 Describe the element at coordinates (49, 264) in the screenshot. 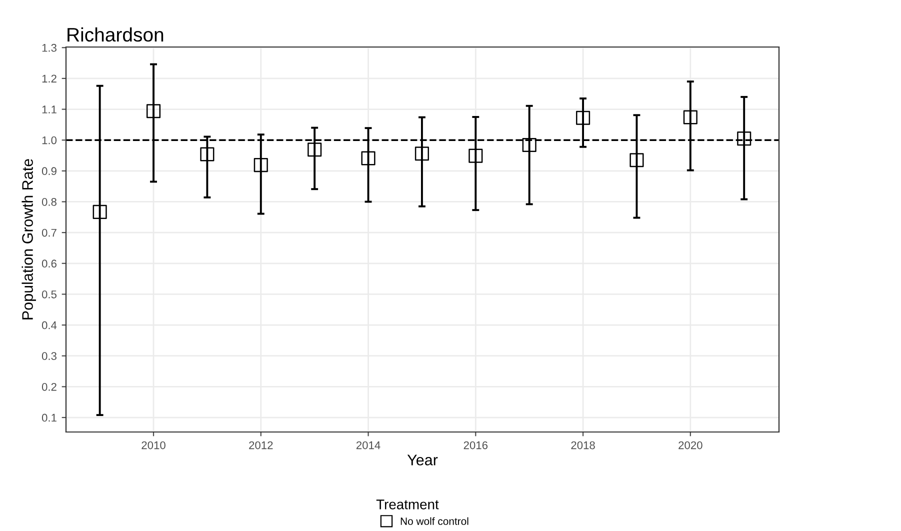

I see `y-tick-label: 0.6` at that location.